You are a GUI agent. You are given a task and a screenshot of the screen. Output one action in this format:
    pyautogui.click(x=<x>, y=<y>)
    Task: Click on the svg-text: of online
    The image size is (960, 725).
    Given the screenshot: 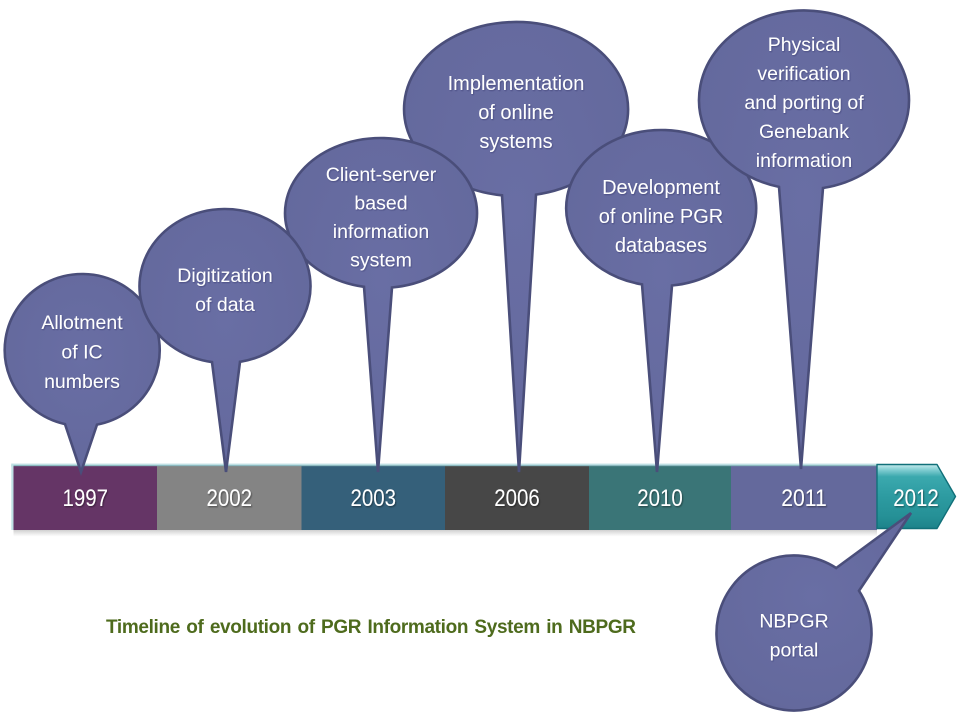 What is the action you would take?
    pyautogui.click(x=516, y=113)
    